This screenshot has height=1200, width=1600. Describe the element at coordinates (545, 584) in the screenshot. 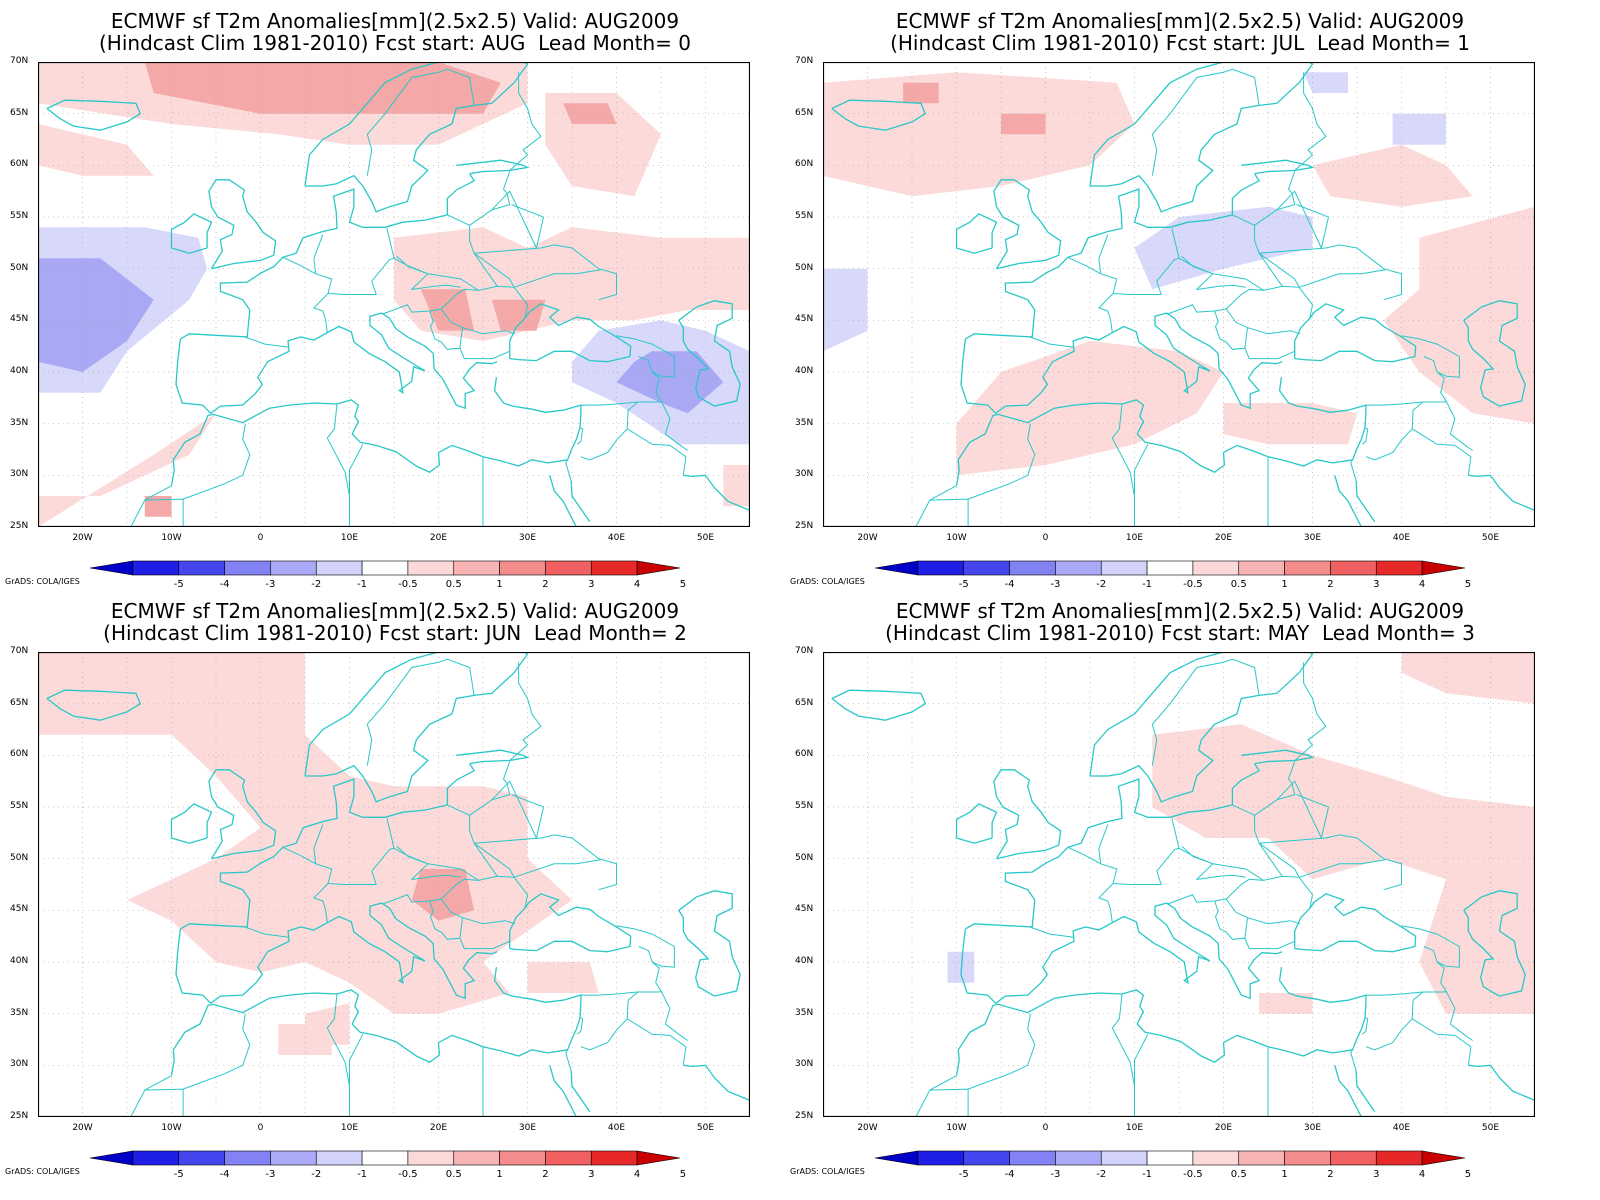

I see `colorbar-label: 2` at that location.